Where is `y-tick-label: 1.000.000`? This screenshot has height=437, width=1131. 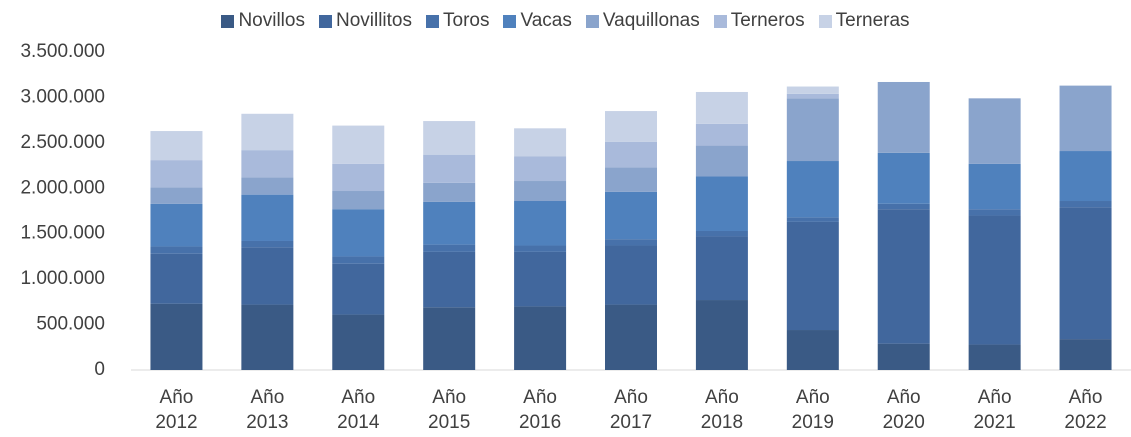 y-tick-label: 1.000.000 is located at coordinates (62, 278).